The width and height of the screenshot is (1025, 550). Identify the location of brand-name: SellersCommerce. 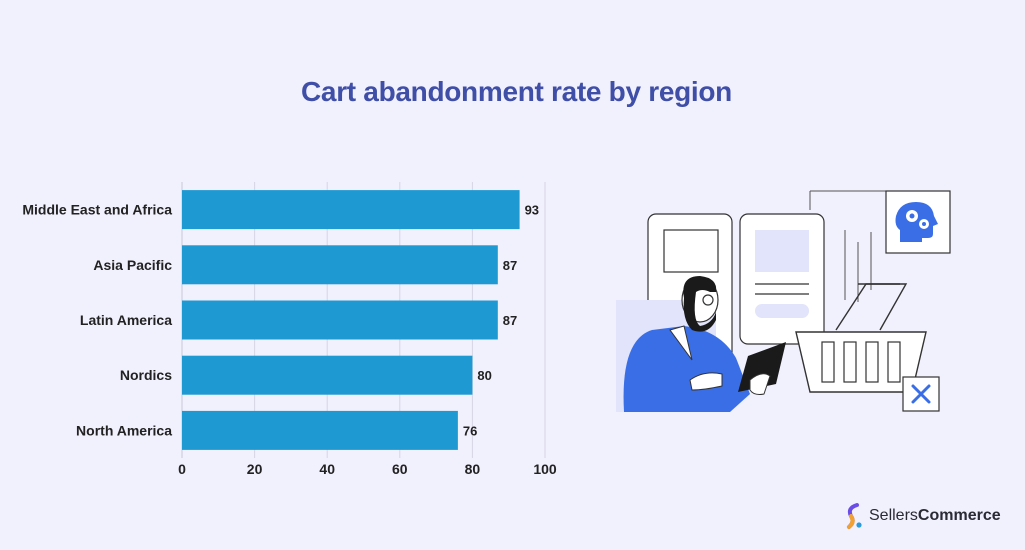
(935, 516).